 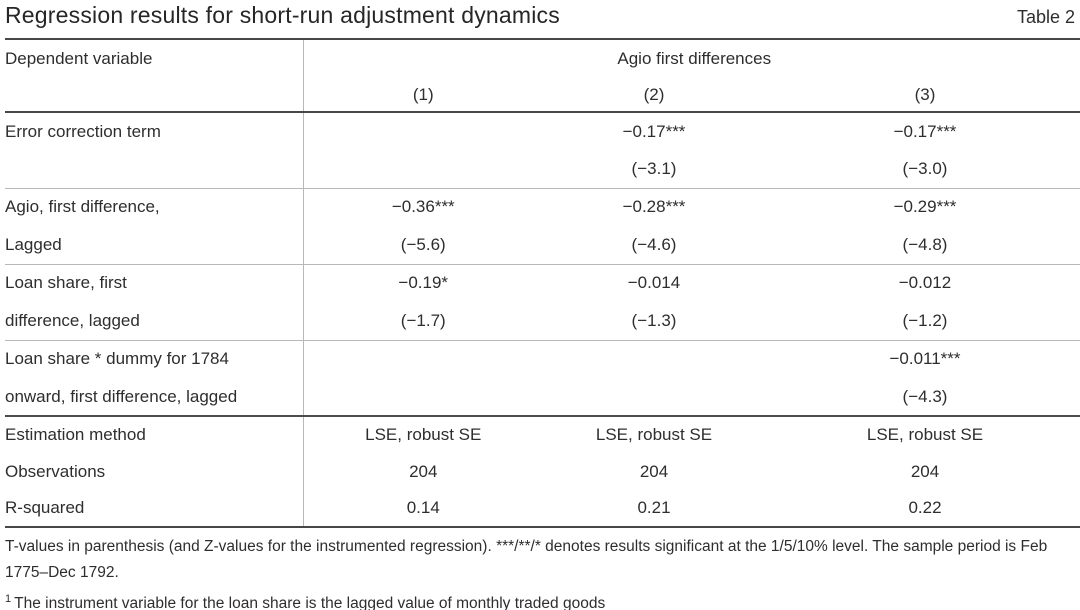 What do you see at coordinates (154, 206) in the screenshot?
I see `row-label: Agio, first difference,` at bounding box center [154, 206].